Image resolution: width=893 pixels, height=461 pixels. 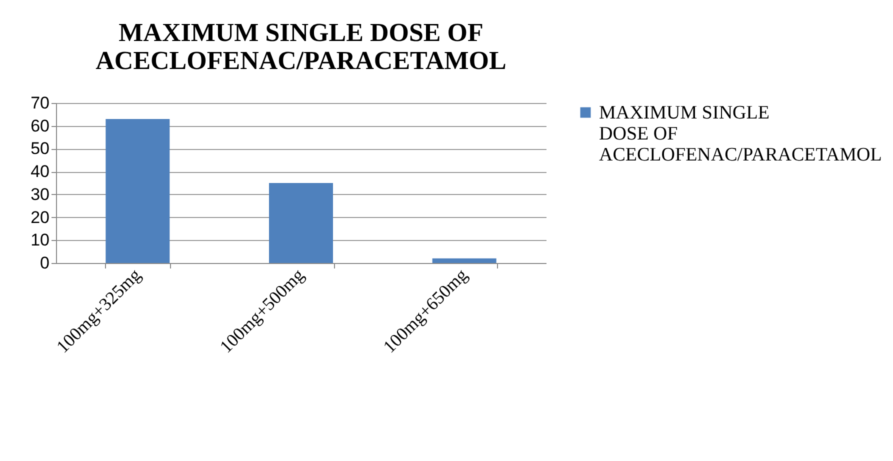 What do you see at coordinates (40, 240) in the screenshot?
I see `y-tick-label: 10` at bounding box center [40, 240].